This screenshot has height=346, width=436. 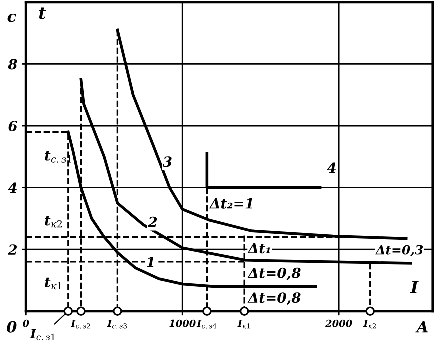 What do you see at coordinates (244, 324) in the screenshot?
I see `x-tick-label: I$_{к1}$` at bounding box center [244, 324].